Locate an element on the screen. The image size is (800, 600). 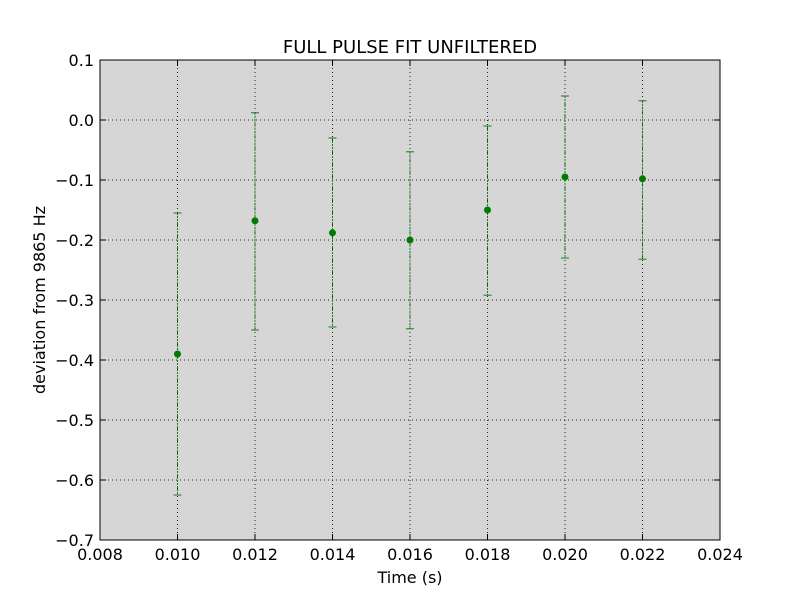
x-tick-label: 0.008 is located at coordinates (100, 554).